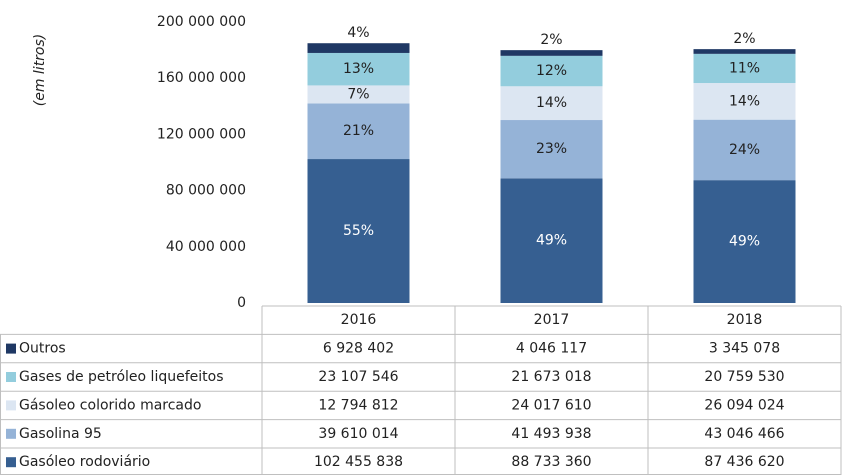 The width and height of the screenshot is (842, 475). What do you see at coordinates (201, 22) in the screenshot?
I see `y-tick-label: 200 000 000` at bounding box center [201, 22].